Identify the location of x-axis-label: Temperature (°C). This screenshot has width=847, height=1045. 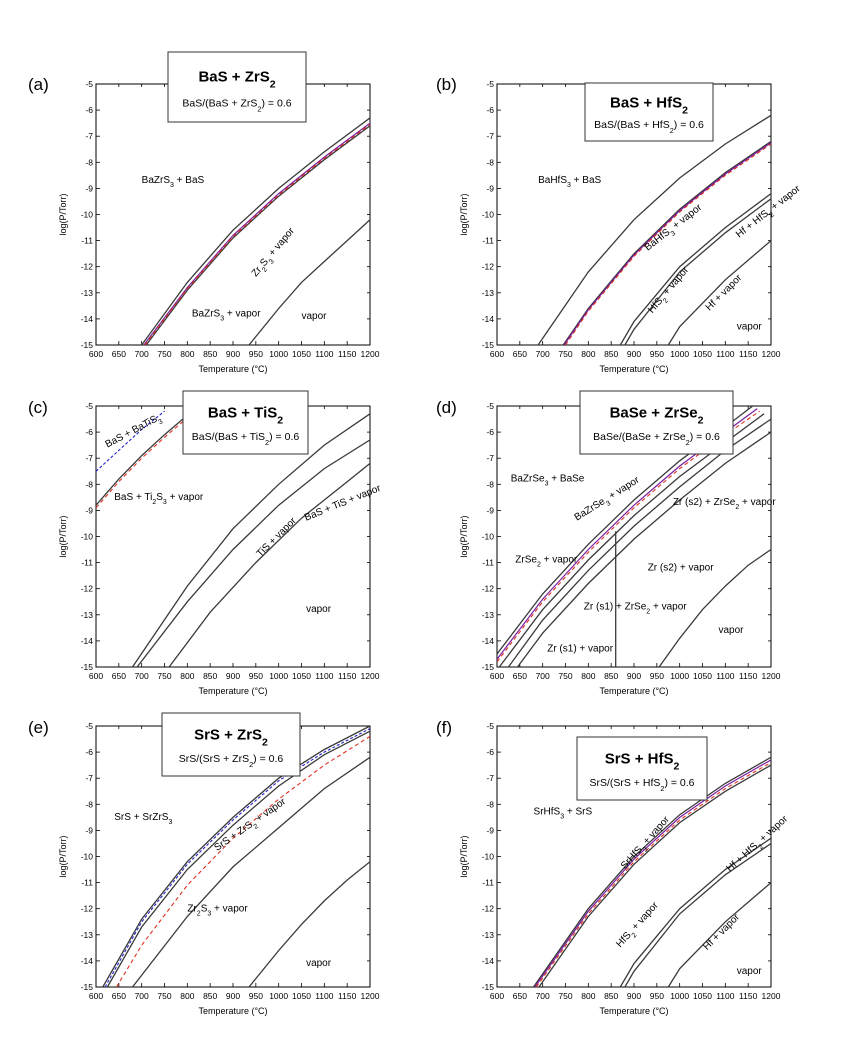
(232, 369).